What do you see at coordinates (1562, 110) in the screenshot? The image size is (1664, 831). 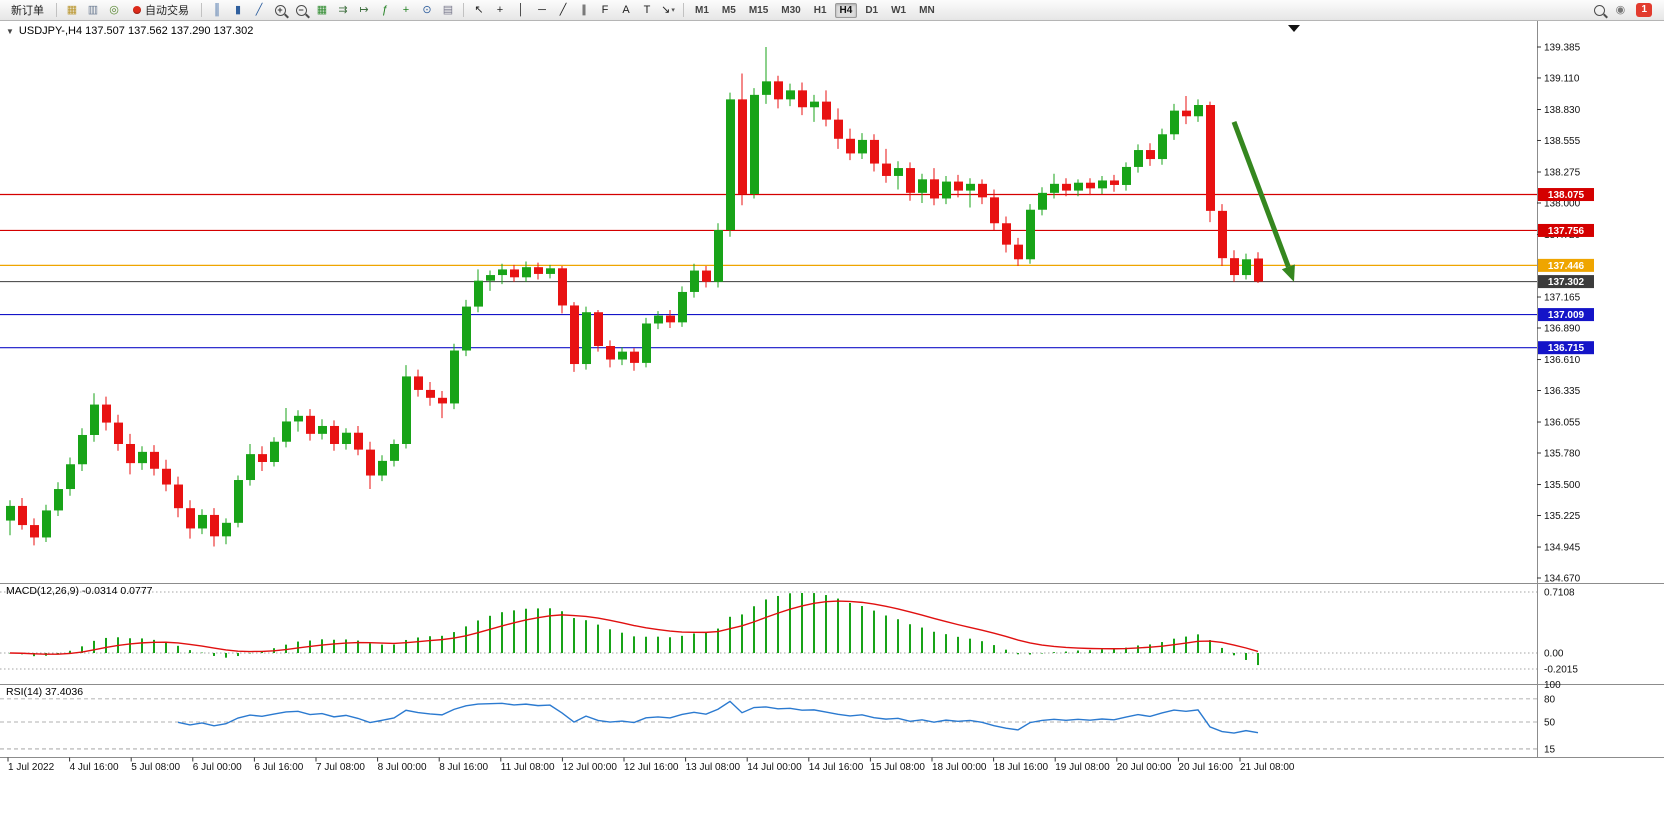 I see `svg-text: 138.830` at bounding box center [1562, 110].